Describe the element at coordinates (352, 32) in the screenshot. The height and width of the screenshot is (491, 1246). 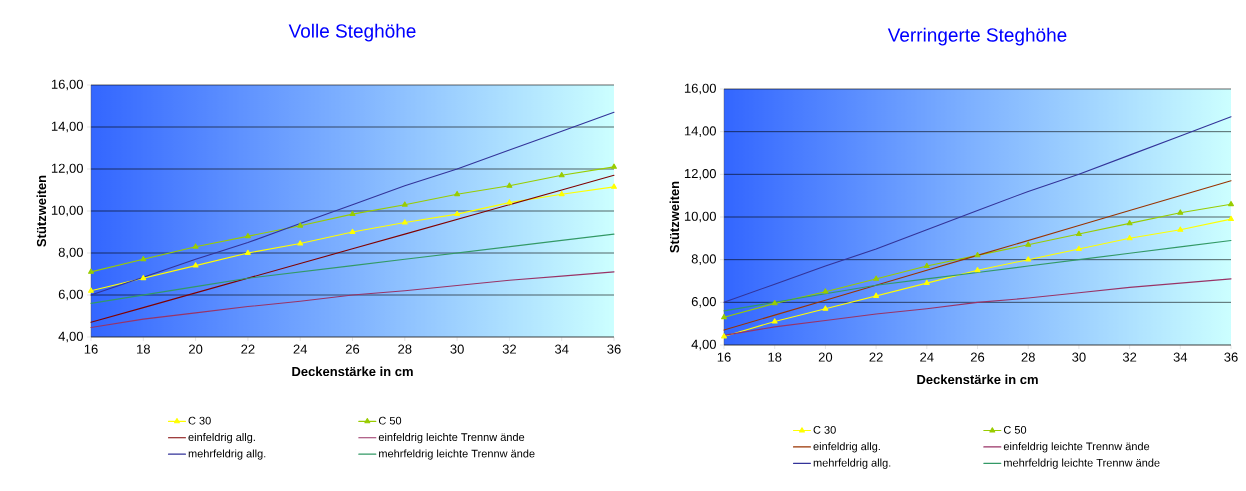
I see `chart-title: Volle Steghöhe` at that location.